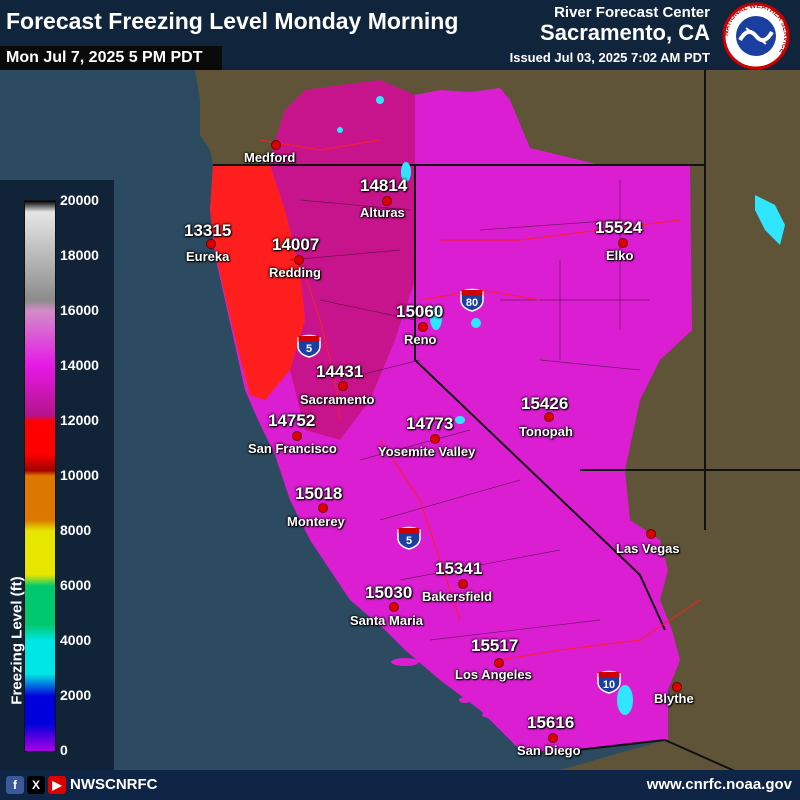  I want to click on city-name: Blythe, so click(674, 698).